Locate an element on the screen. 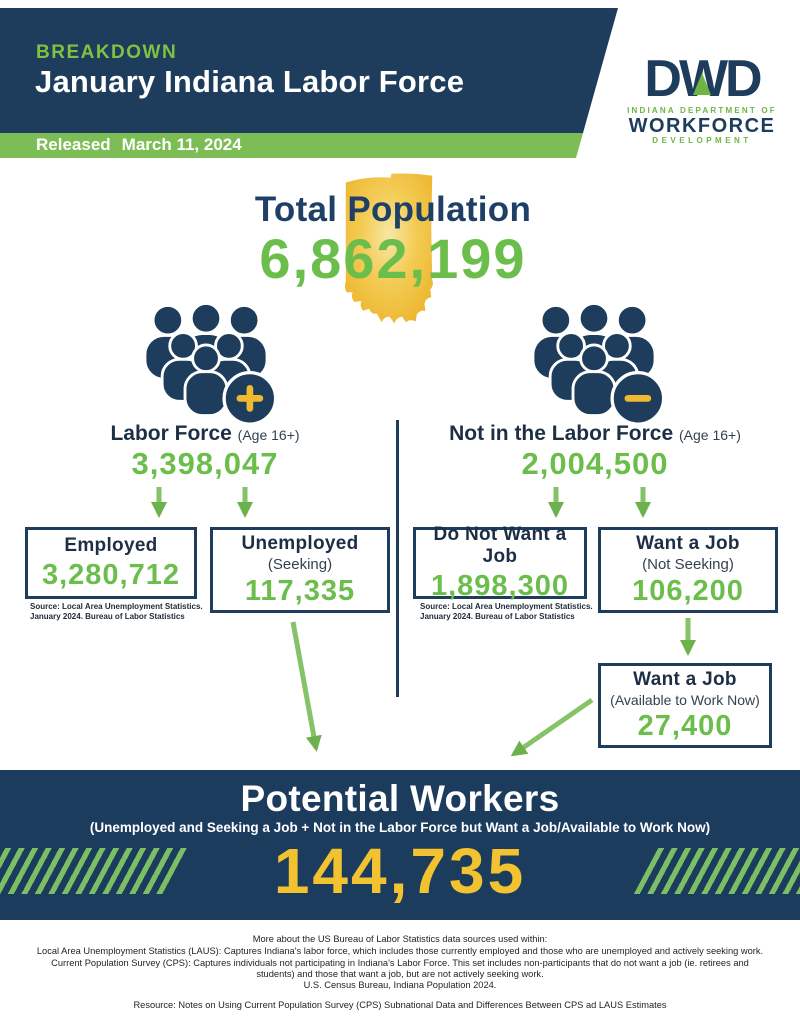 This screenshot has width=800, height=1035. total-population-label: Total Population is located at coordinates (393, 209).